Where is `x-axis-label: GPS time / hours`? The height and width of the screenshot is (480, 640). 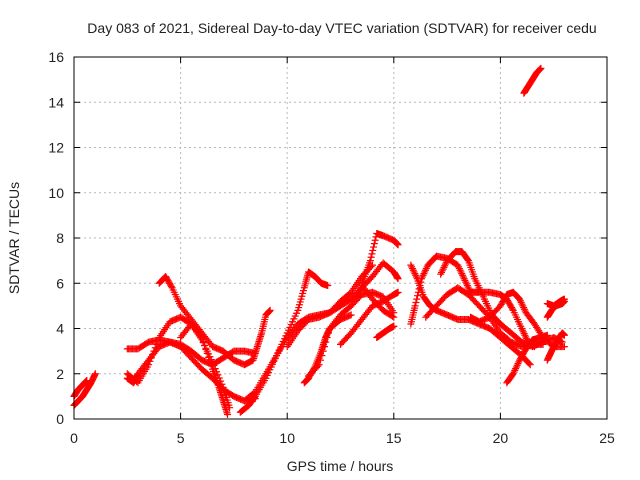
x-axis-label: GPS time / hours is located at coordinates (340, 466).